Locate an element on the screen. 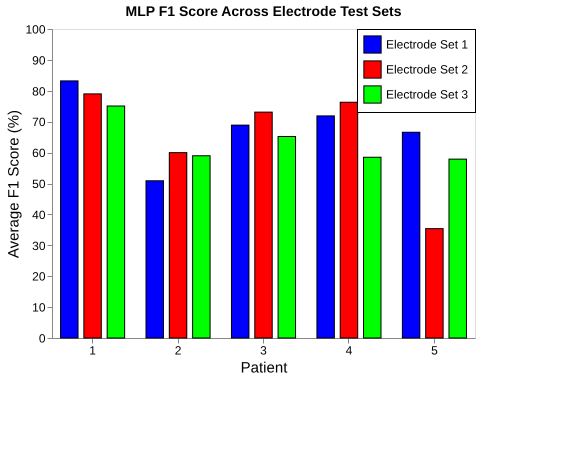 The image size is (561, 474). chart-title: MLP F1 Score Across Electrode Test Sets is located at coordinates (264, 11).